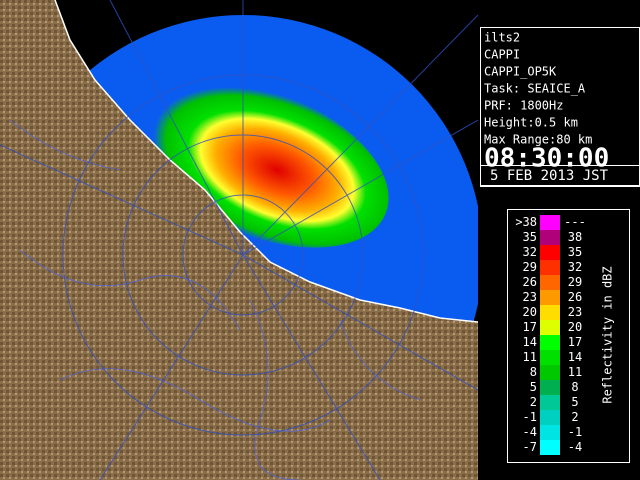 The width and height of the screenshot is (640, 480). Describe the element at coordinates (575, 252) in the screenshot. I see `legend-high: 35` at that location.